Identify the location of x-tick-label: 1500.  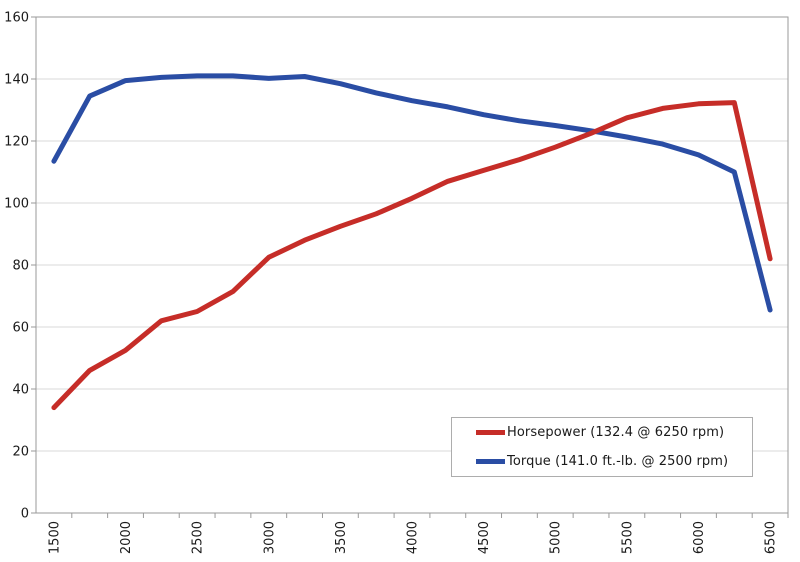
(54, 537).